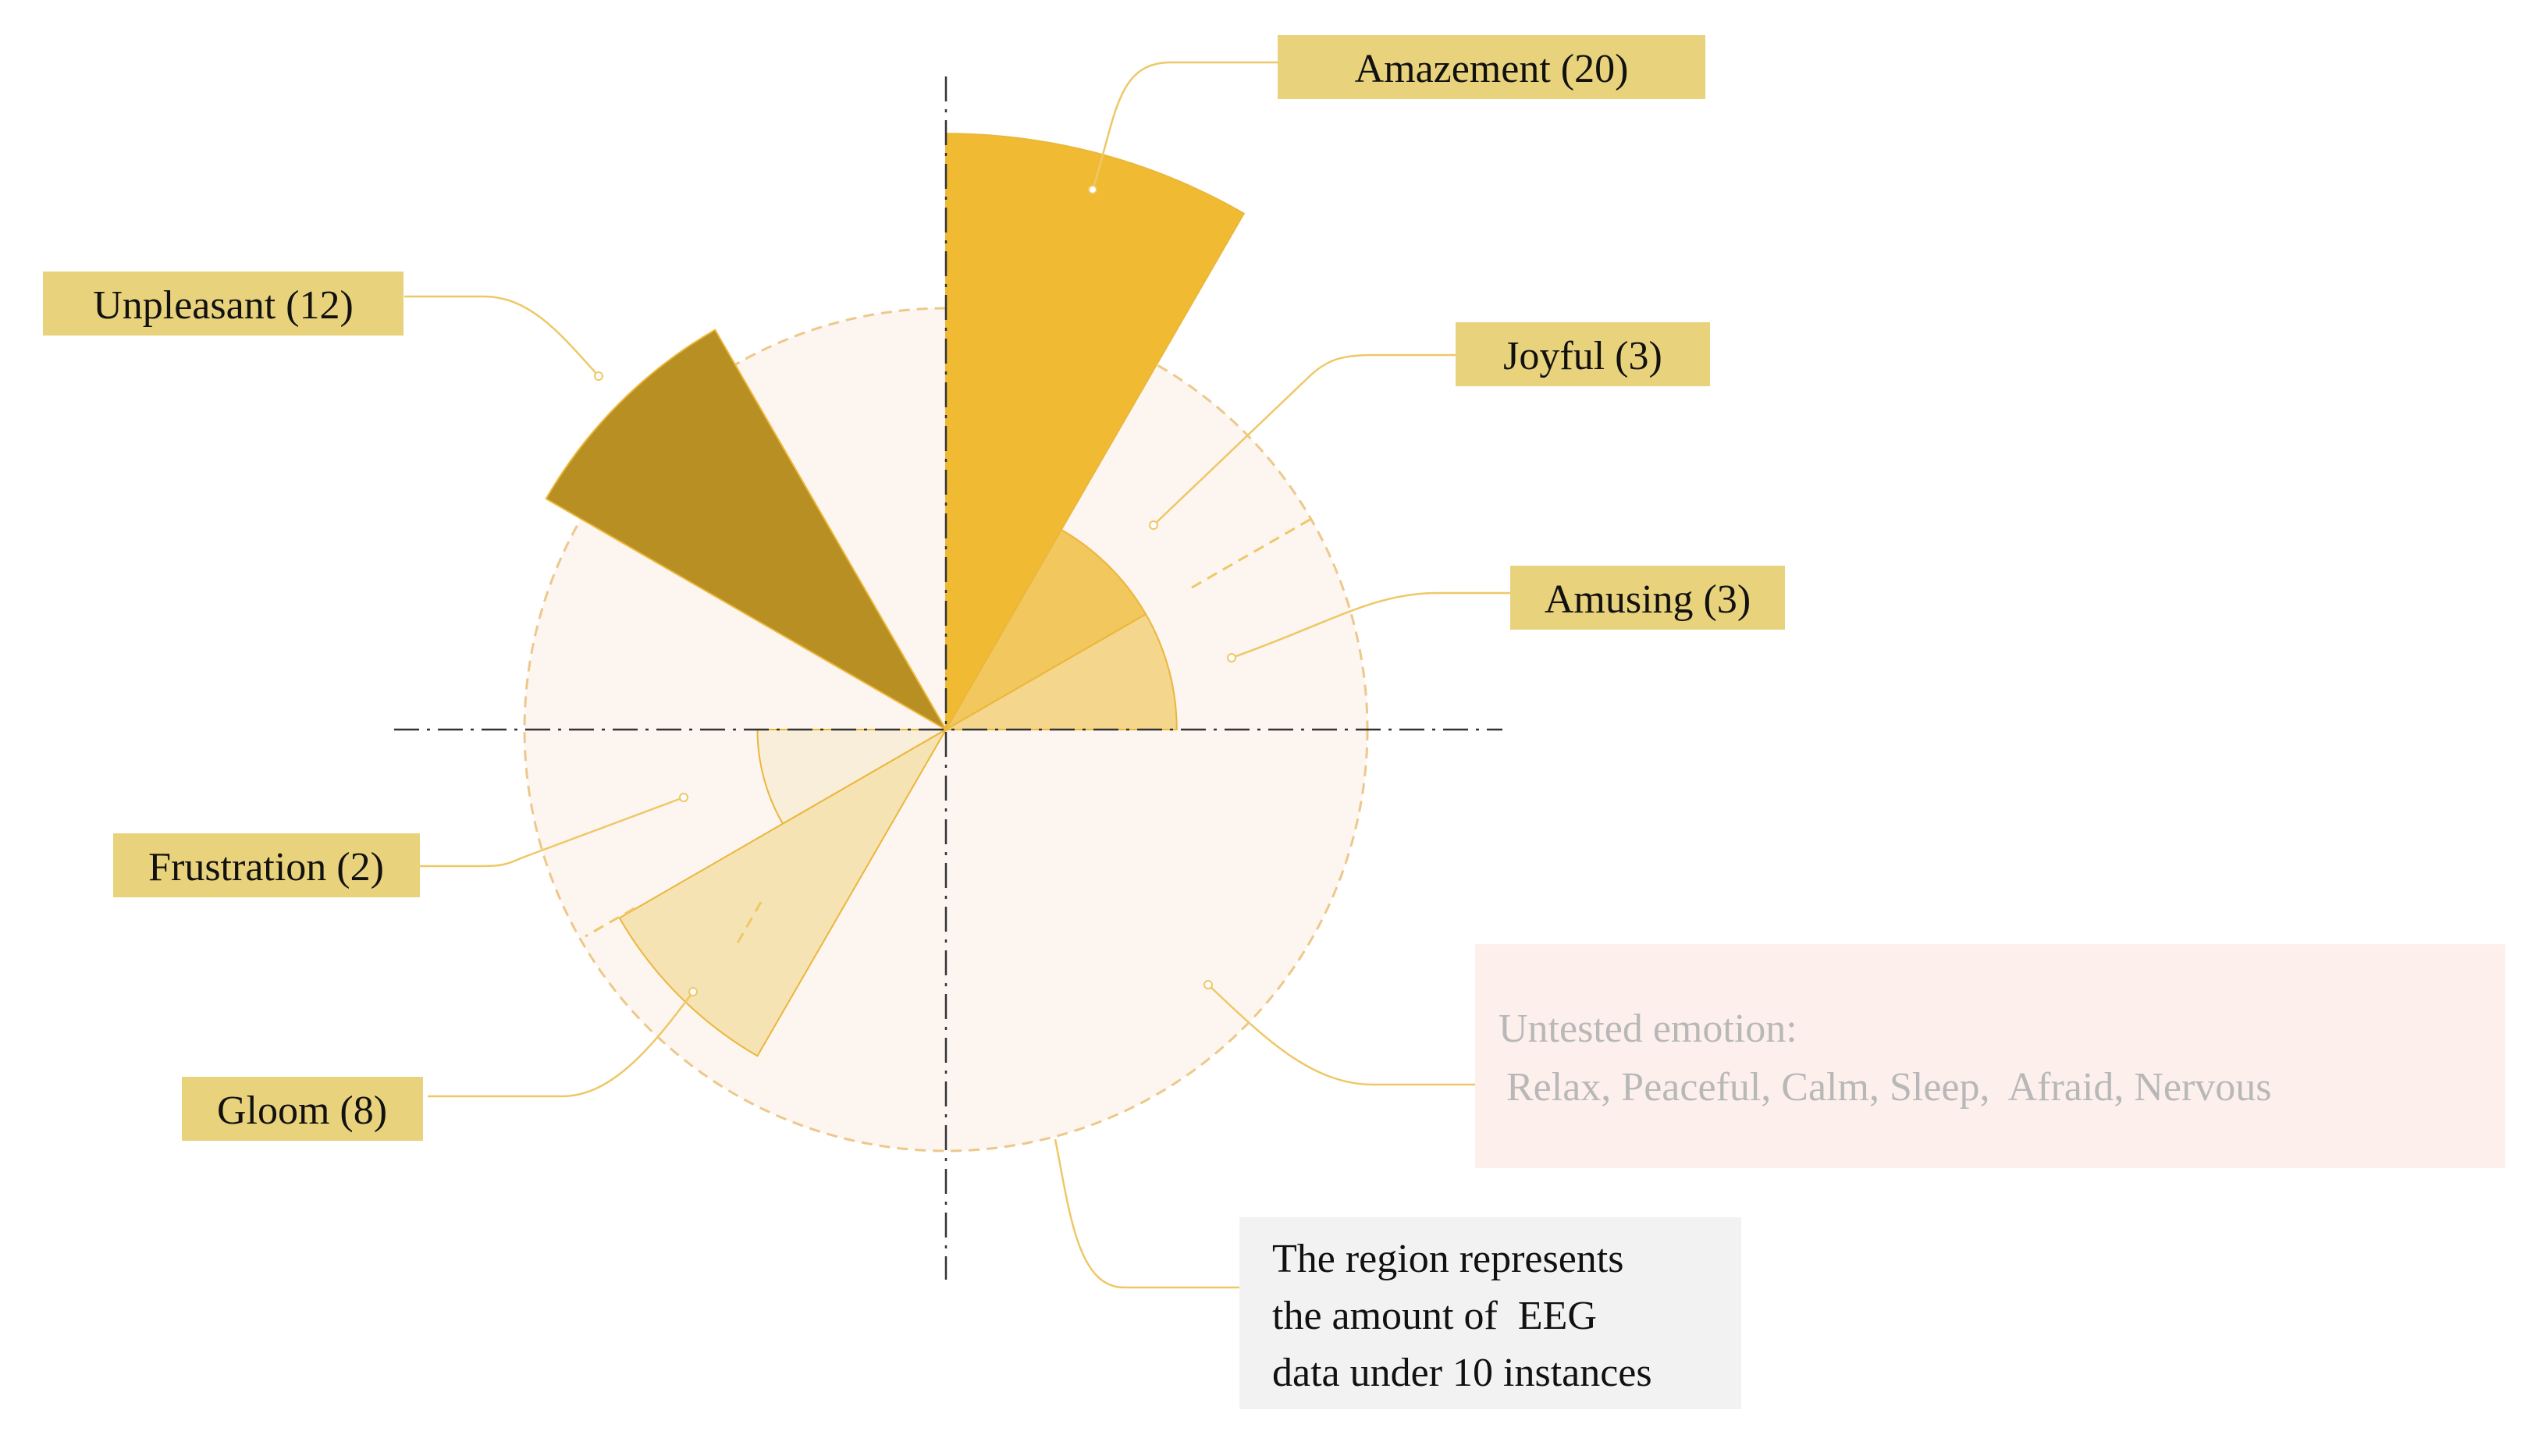  What do you see at coordinates (1060, 671) in the screenshot?
I see `wedge-amusing` at bounding box center [1060, 671].